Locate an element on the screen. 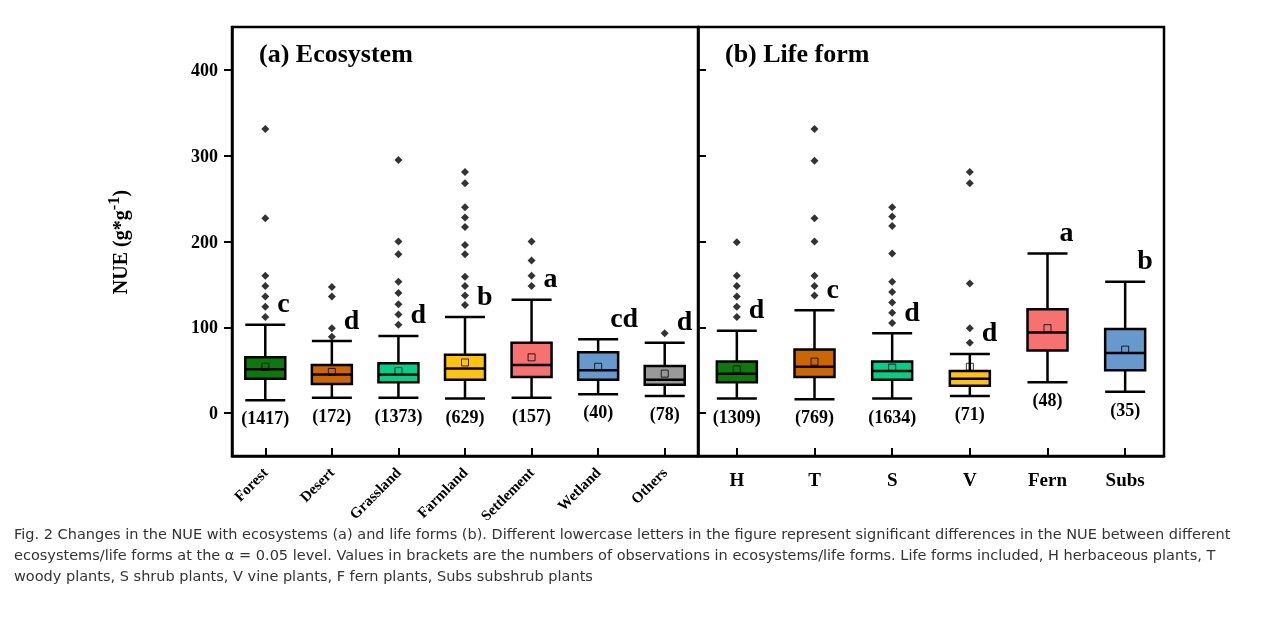  x-tick-label: H is located at coordinates (736, 479).